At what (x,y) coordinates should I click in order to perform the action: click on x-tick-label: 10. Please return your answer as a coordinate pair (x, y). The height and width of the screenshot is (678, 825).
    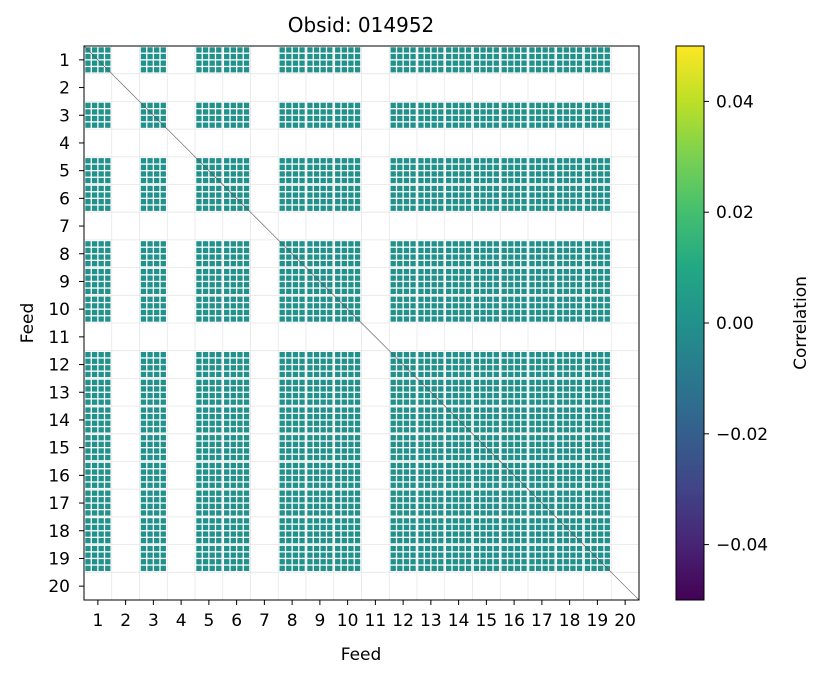
    Looking at the image, I should click on (348, 621).